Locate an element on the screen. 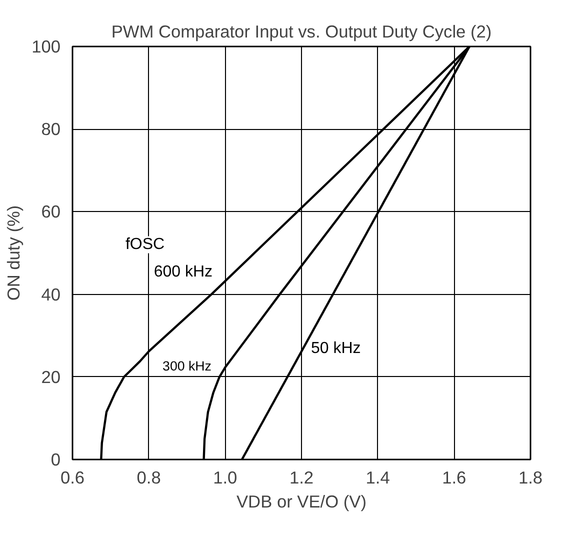  x-tick-label: 0.6 is located at coordinates (72, 478).